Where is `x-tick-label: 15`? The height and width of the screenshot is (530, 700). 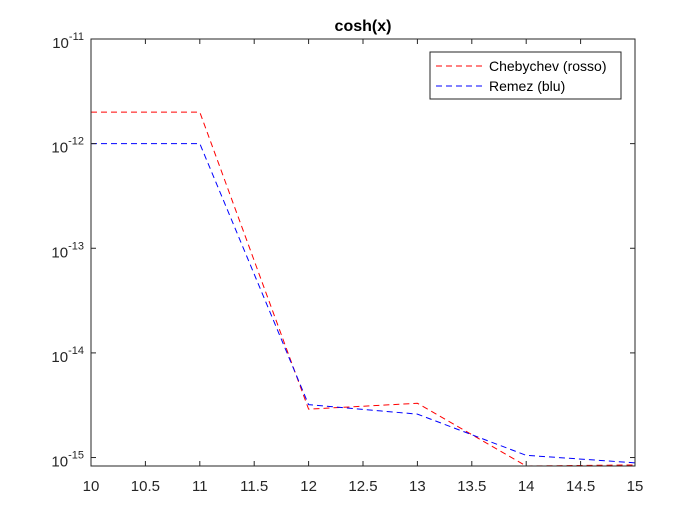 x-tick-label: 15 is located at coordinates (635, 486).